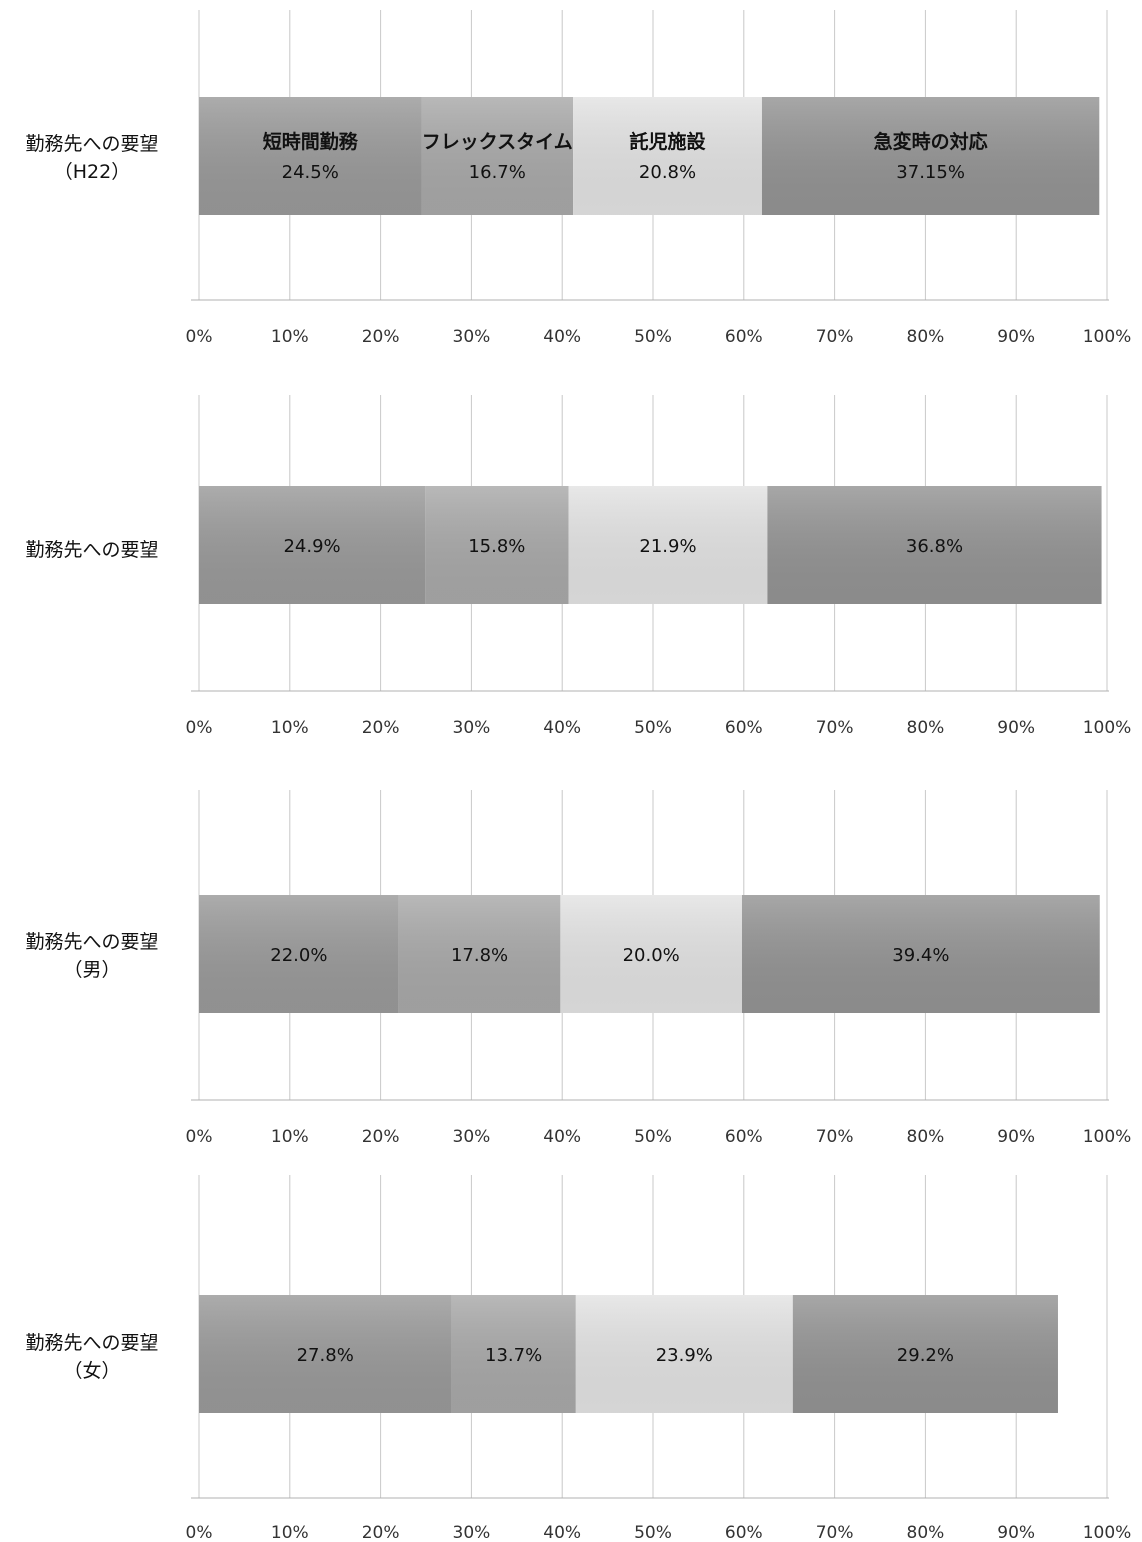  Describe the element at coordinates (930, 172) in the screenshot. I see `segment-value-label: 37.15%` at that location.